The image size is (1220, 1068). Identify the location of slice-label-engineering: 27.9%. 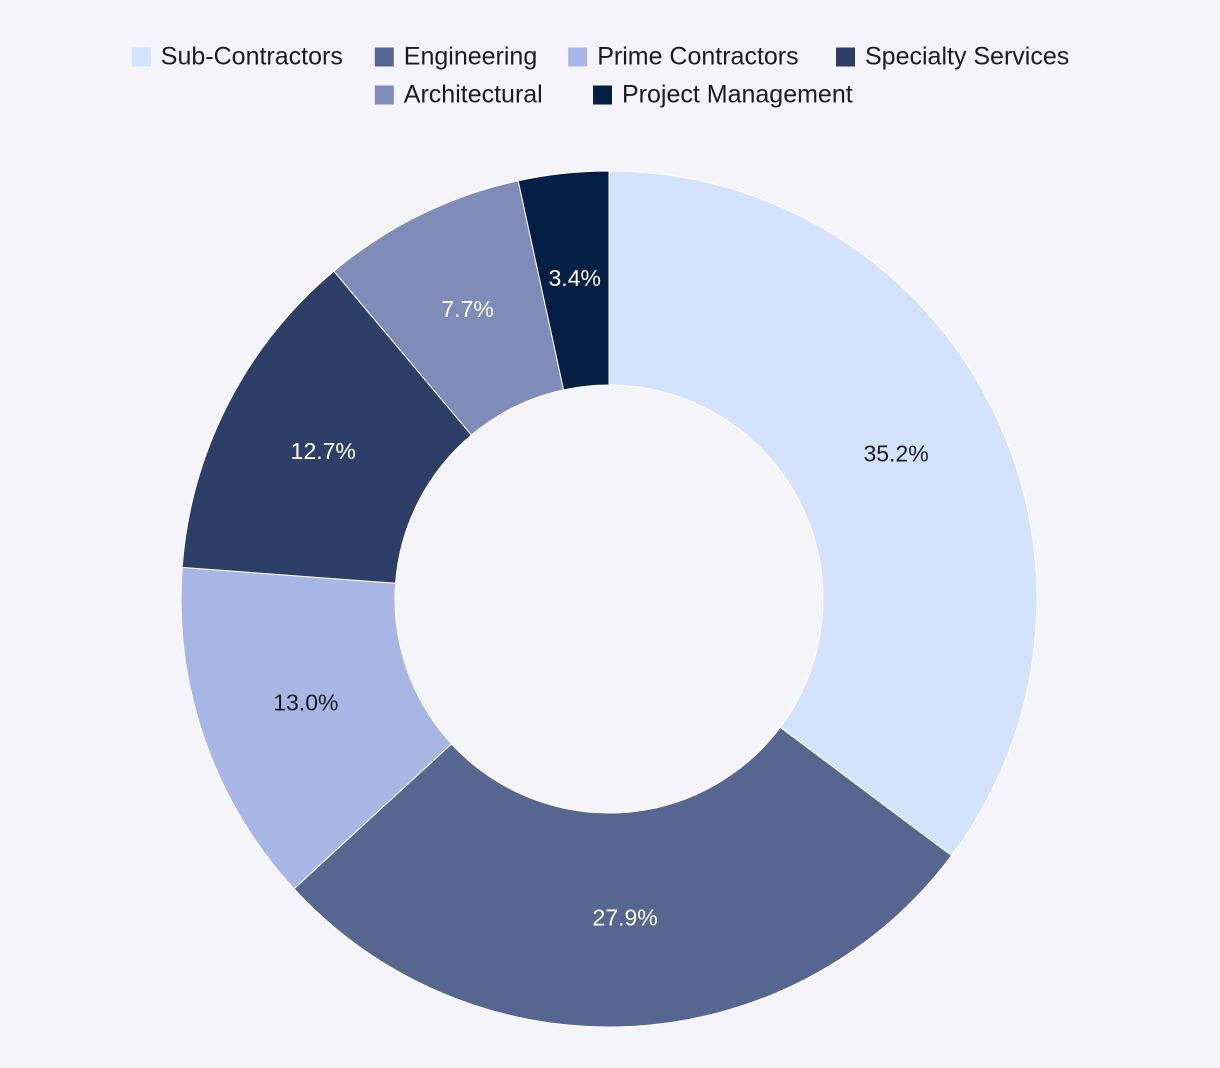
(625, 918).